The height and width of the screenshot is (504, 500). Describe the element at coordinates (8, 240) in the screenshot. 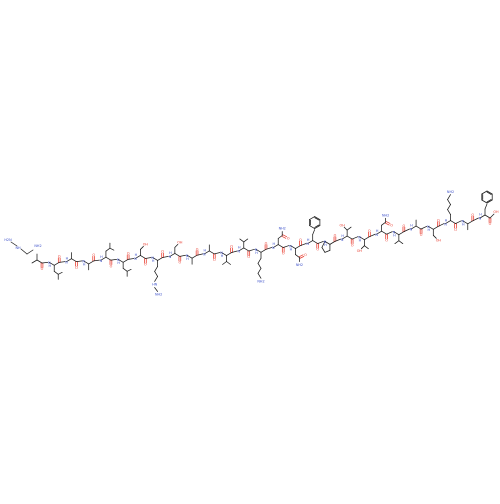

I see `guanidine-amine-label: H2N` at that location.